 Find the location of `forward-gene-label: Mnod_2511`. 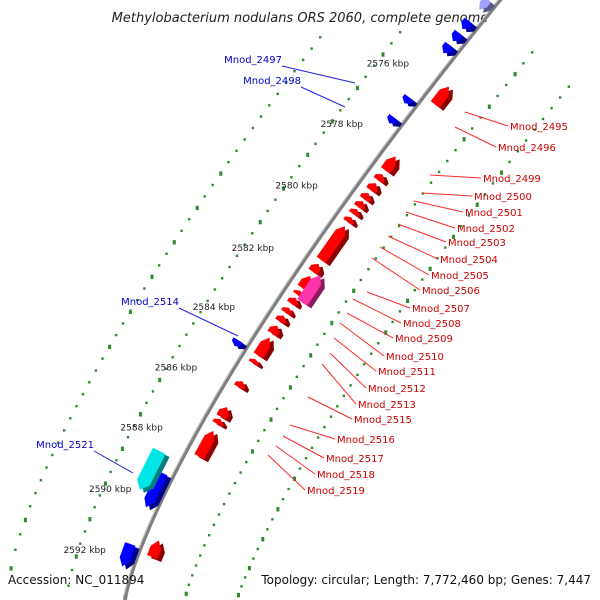

forward-gene-label: Mnod_2511 is located at coordinates (407, 372).